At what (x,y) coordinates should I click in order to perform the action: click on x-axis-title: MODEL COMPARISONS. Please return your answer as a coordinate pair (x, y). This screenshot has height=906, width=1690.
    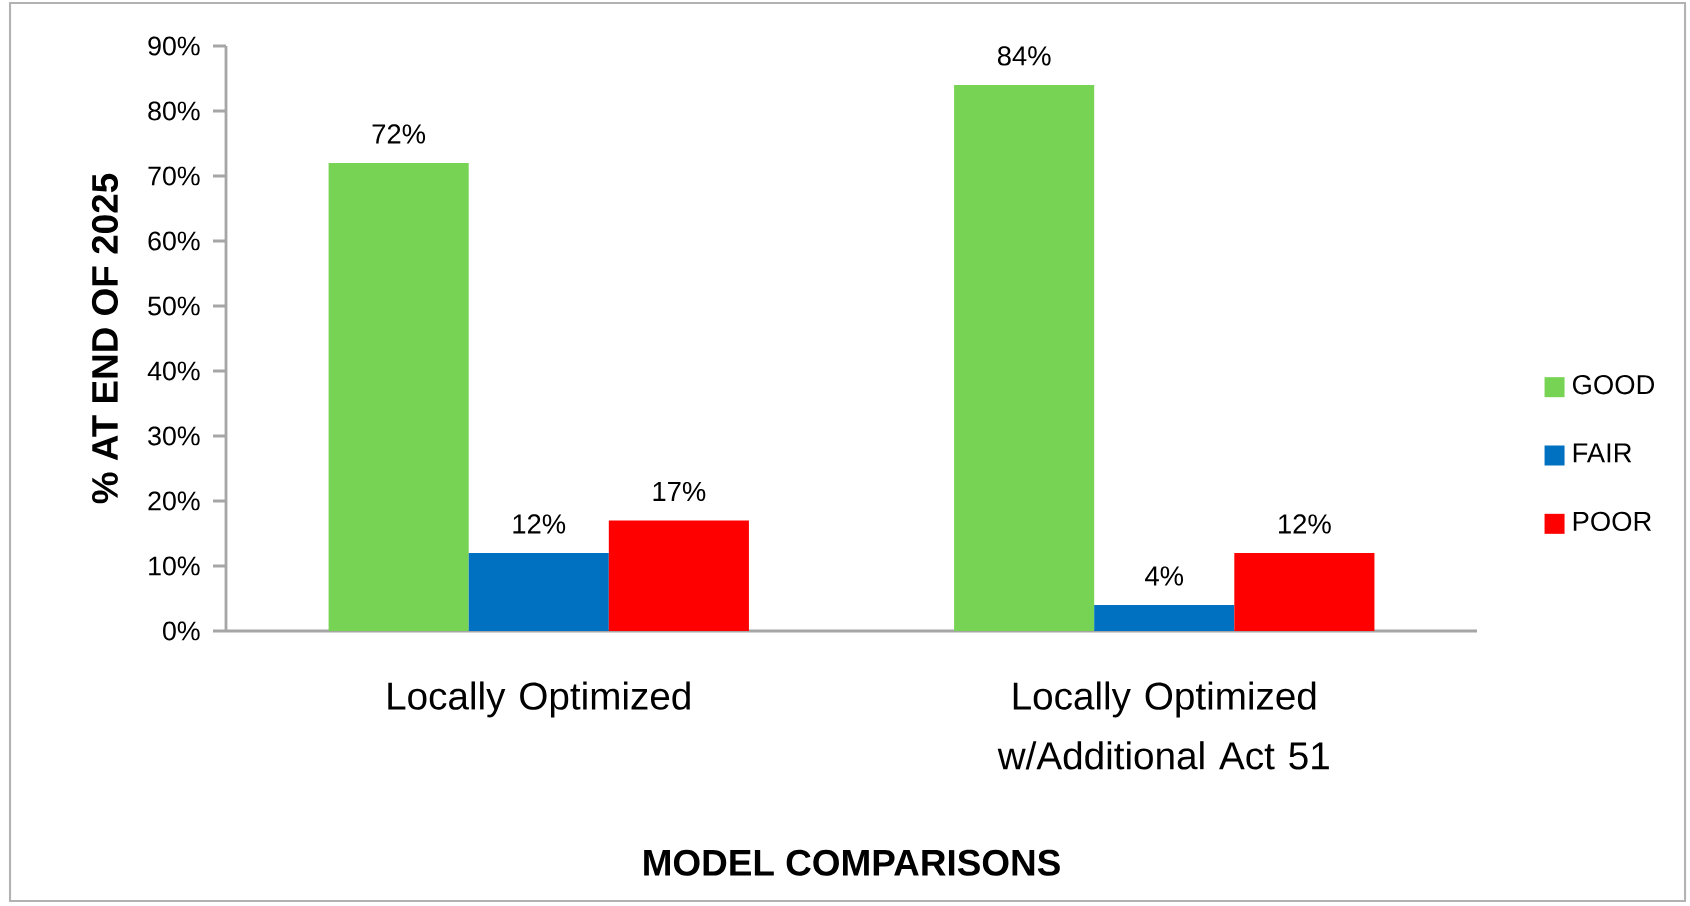
    Looking at the image, I should click on (852, 862).